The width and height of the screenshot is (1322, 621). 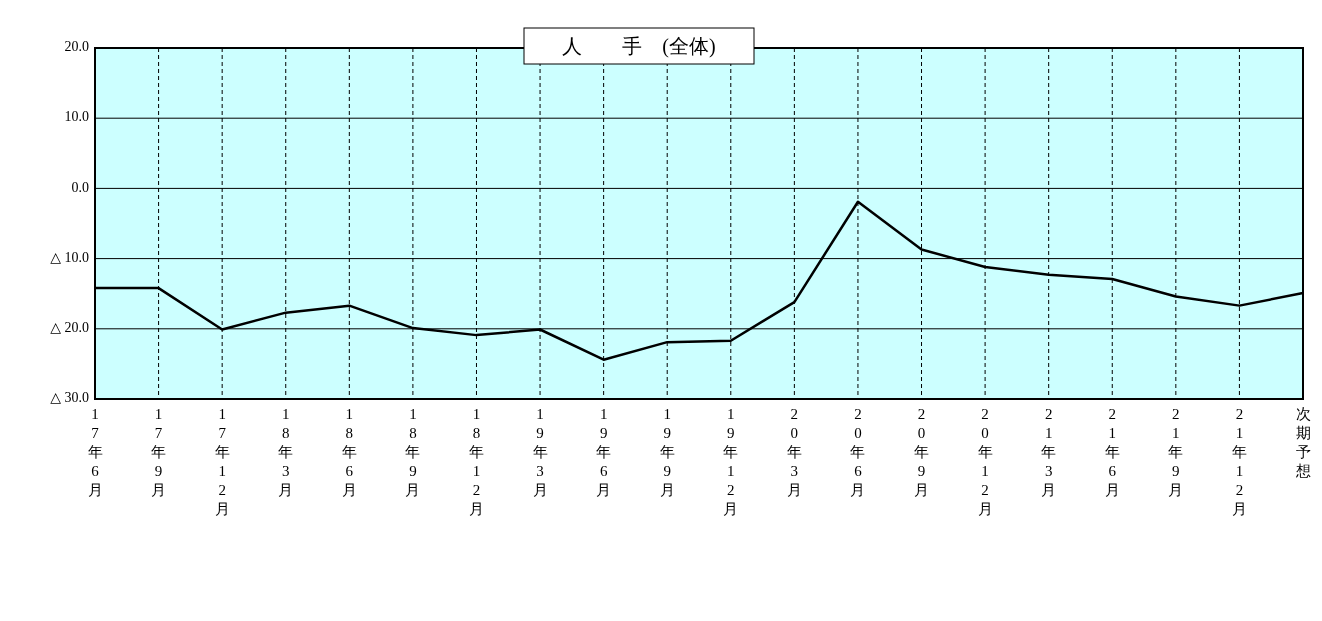 I want to click on x-tick-label: 18年3月, so click(x=286, y=452).